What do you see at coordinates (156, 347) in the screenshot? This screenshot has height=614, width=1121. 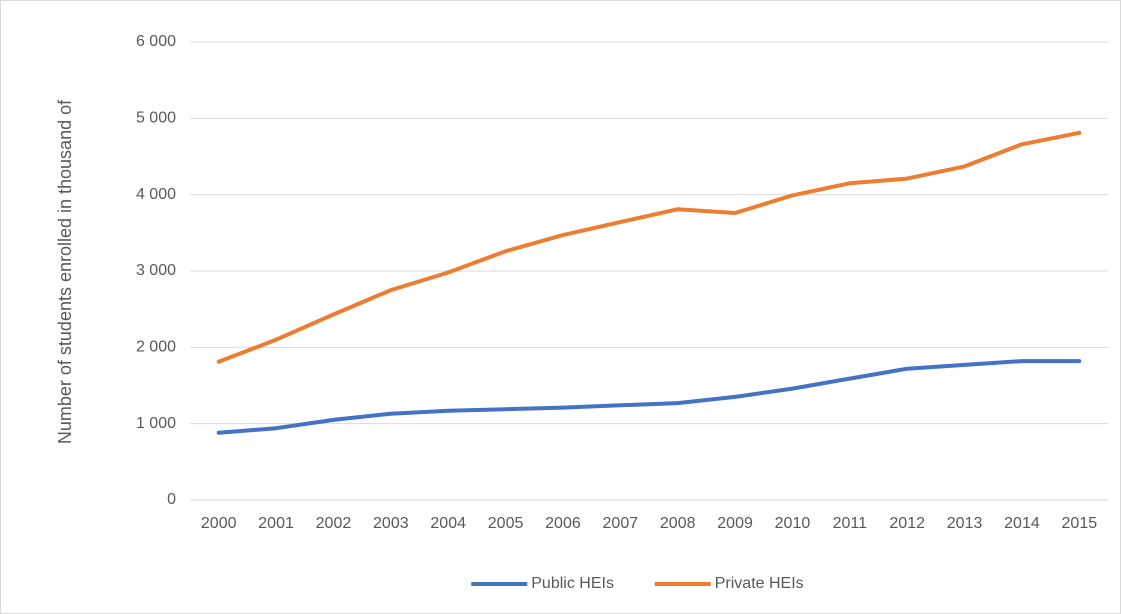 I see `y-tick-label: 2 000` at bounding box center [156, 347].